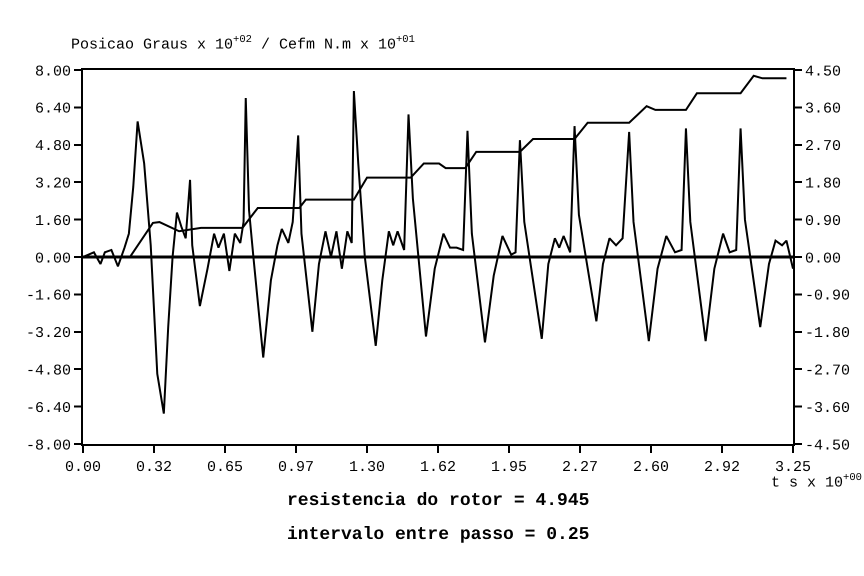 The height and width of the screenshot is (576, 864). Describe the element at coordinates (52, 109) in the screenshot. I see `y-tick-label: 6.40` at that location.